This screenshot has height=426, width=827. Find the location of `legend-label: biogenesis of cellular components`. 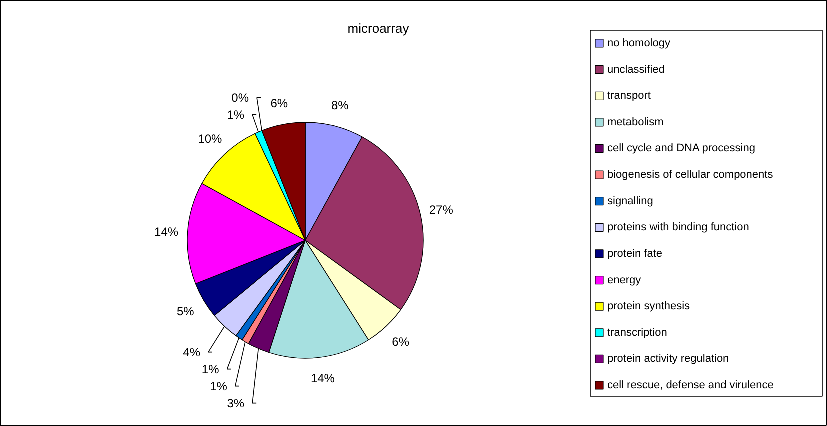

legend-label: biogenesis of cellular components is located at coordinates (691, 175).